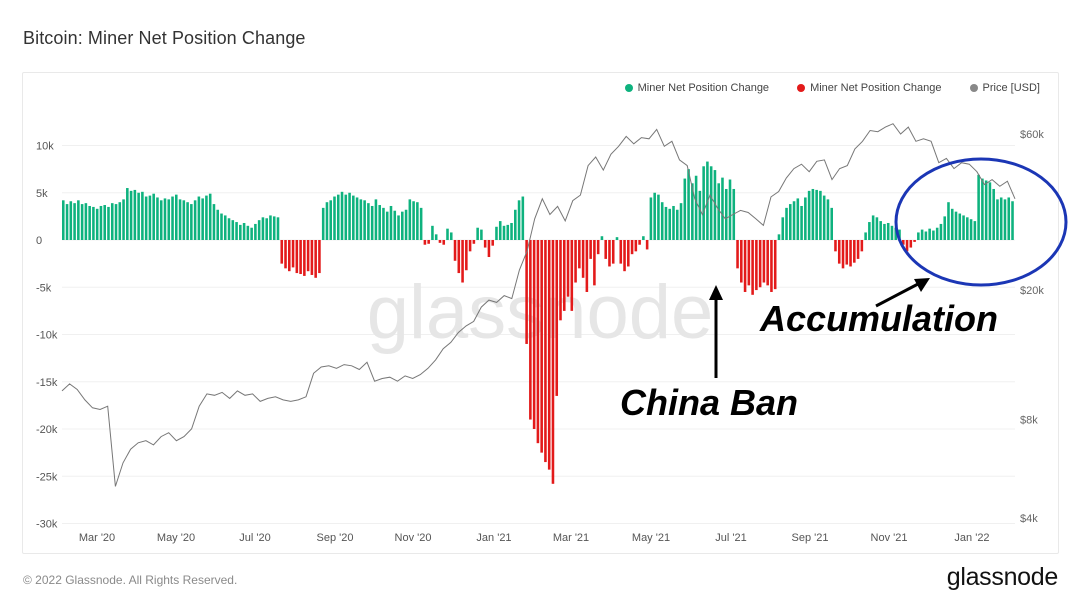  Describe the element at coordinates (889, 538) in the screenshot. I see `x-axis-tick: Nov '21` at that location.